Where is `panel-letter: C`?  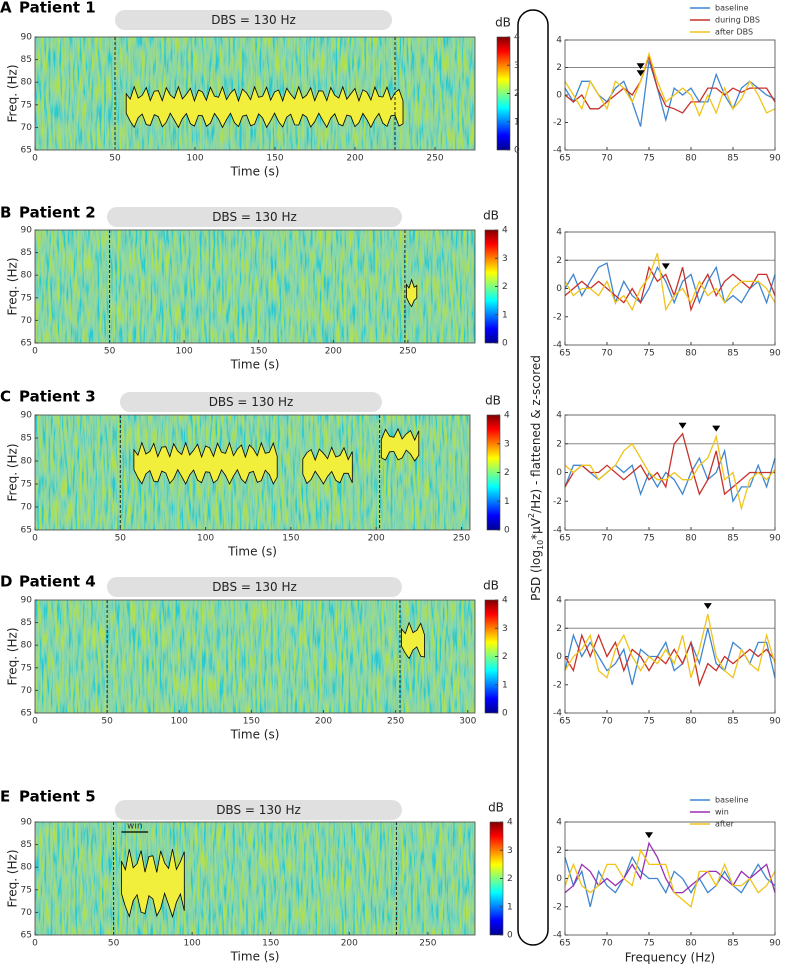 panel-letter: C is located at coordinates (5, 397).